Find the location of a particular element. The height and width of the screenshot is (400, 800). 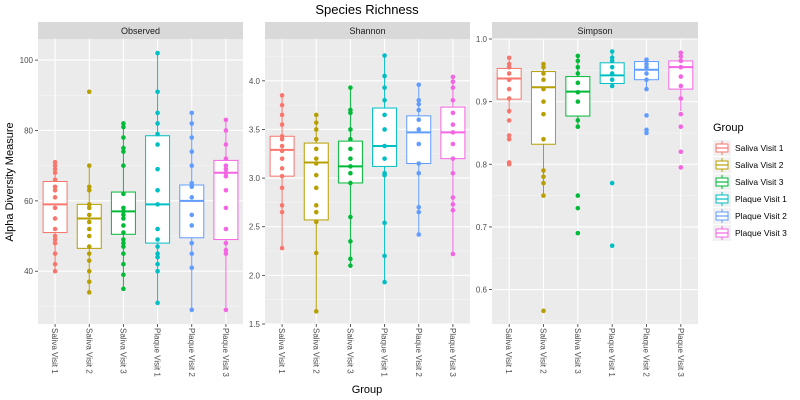

legend-item-label: Plaque Visit 2 is located at coordinates (761, 216).